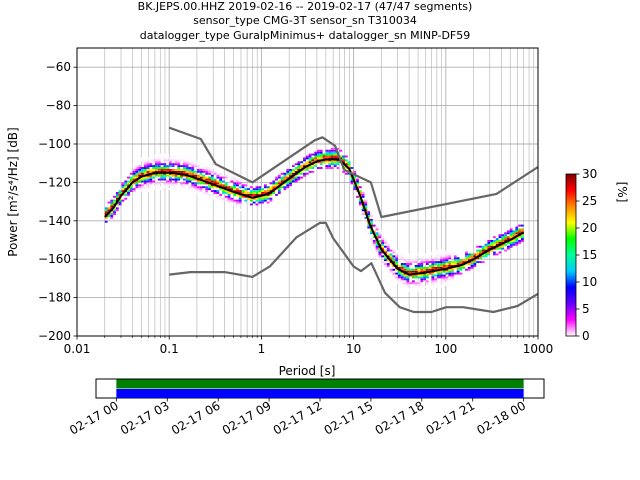 The height and width of the screenshot is (480, 640). I want to click on colorbar-label: [%], so click(622, 192).